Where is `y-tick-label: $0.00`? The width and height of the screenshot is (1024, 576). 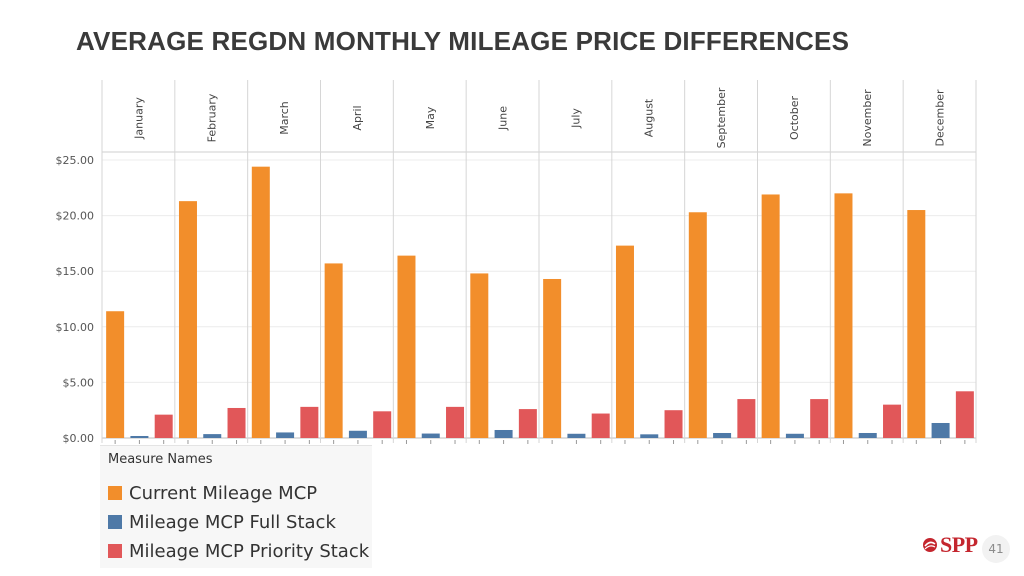 y-tick-label: $0.00 is located at coordinates (79, 438).